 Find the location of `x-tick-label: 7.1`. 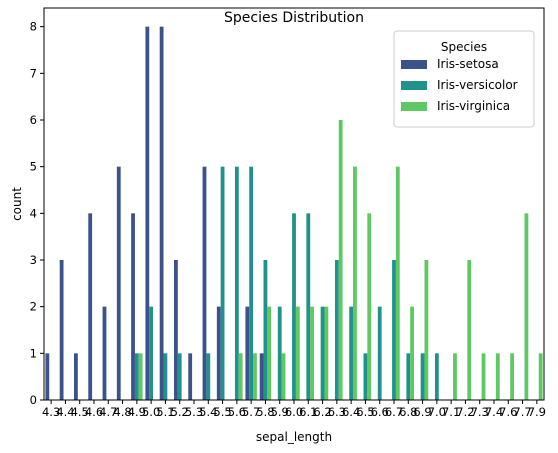

x-tick-label: 7.1 is located at coordinates (451, 412).